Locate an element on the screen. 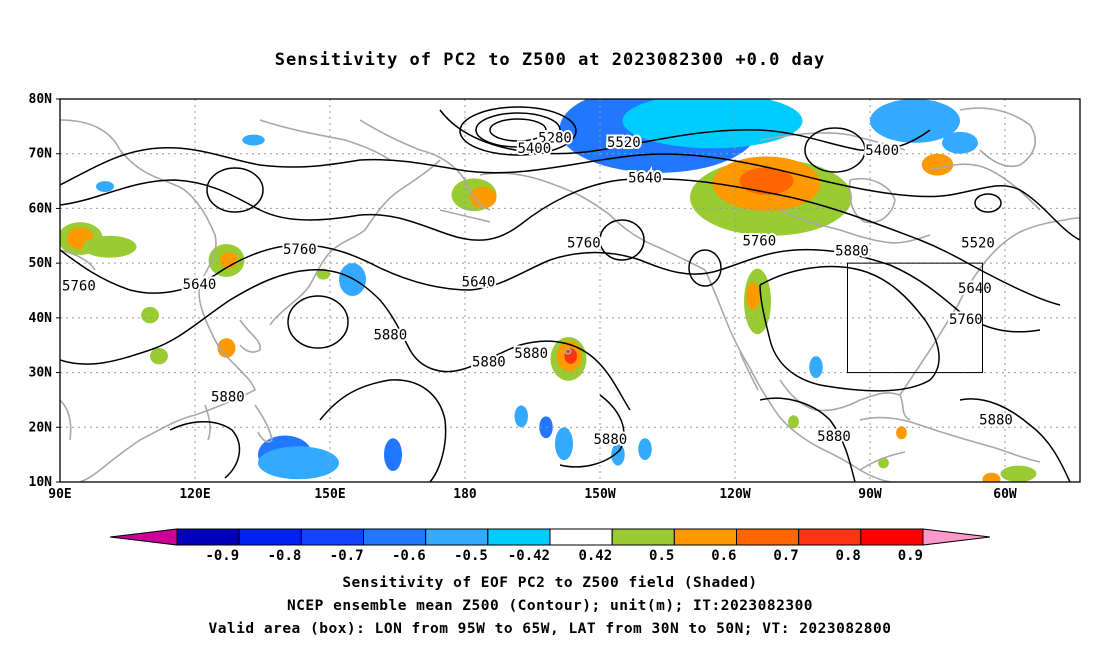 This screenshot has height=650, width=1100. lon-label: 120E is located at coordinates (194, 494).